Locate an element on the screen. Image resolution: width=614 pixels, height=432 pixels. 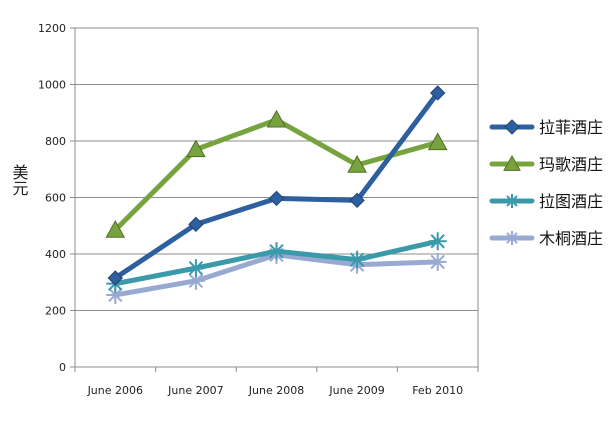
legend-item: 玛歌酒庄 is located at coordinates (546, 164).